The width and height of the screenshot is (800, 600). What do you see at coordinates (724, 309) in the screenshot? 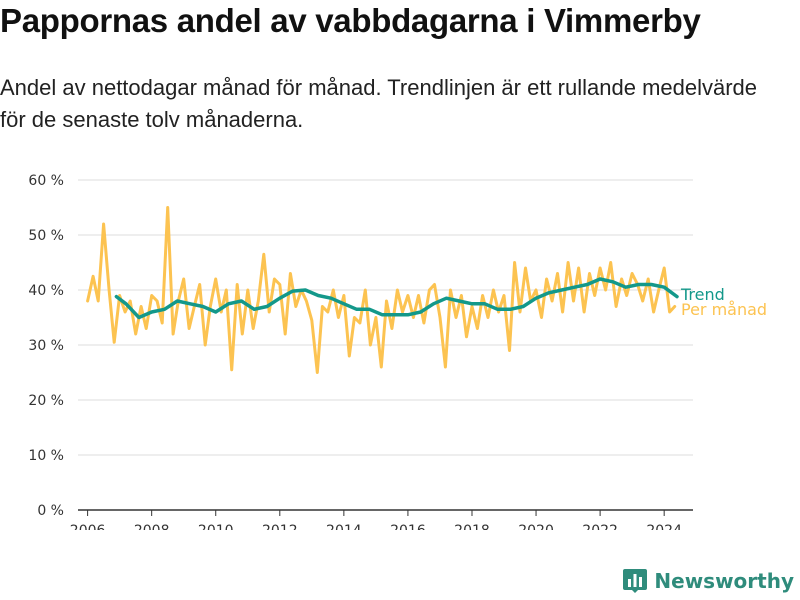
I see `legend-label-per-manad: Per månad` at bounding box center [724, 309].